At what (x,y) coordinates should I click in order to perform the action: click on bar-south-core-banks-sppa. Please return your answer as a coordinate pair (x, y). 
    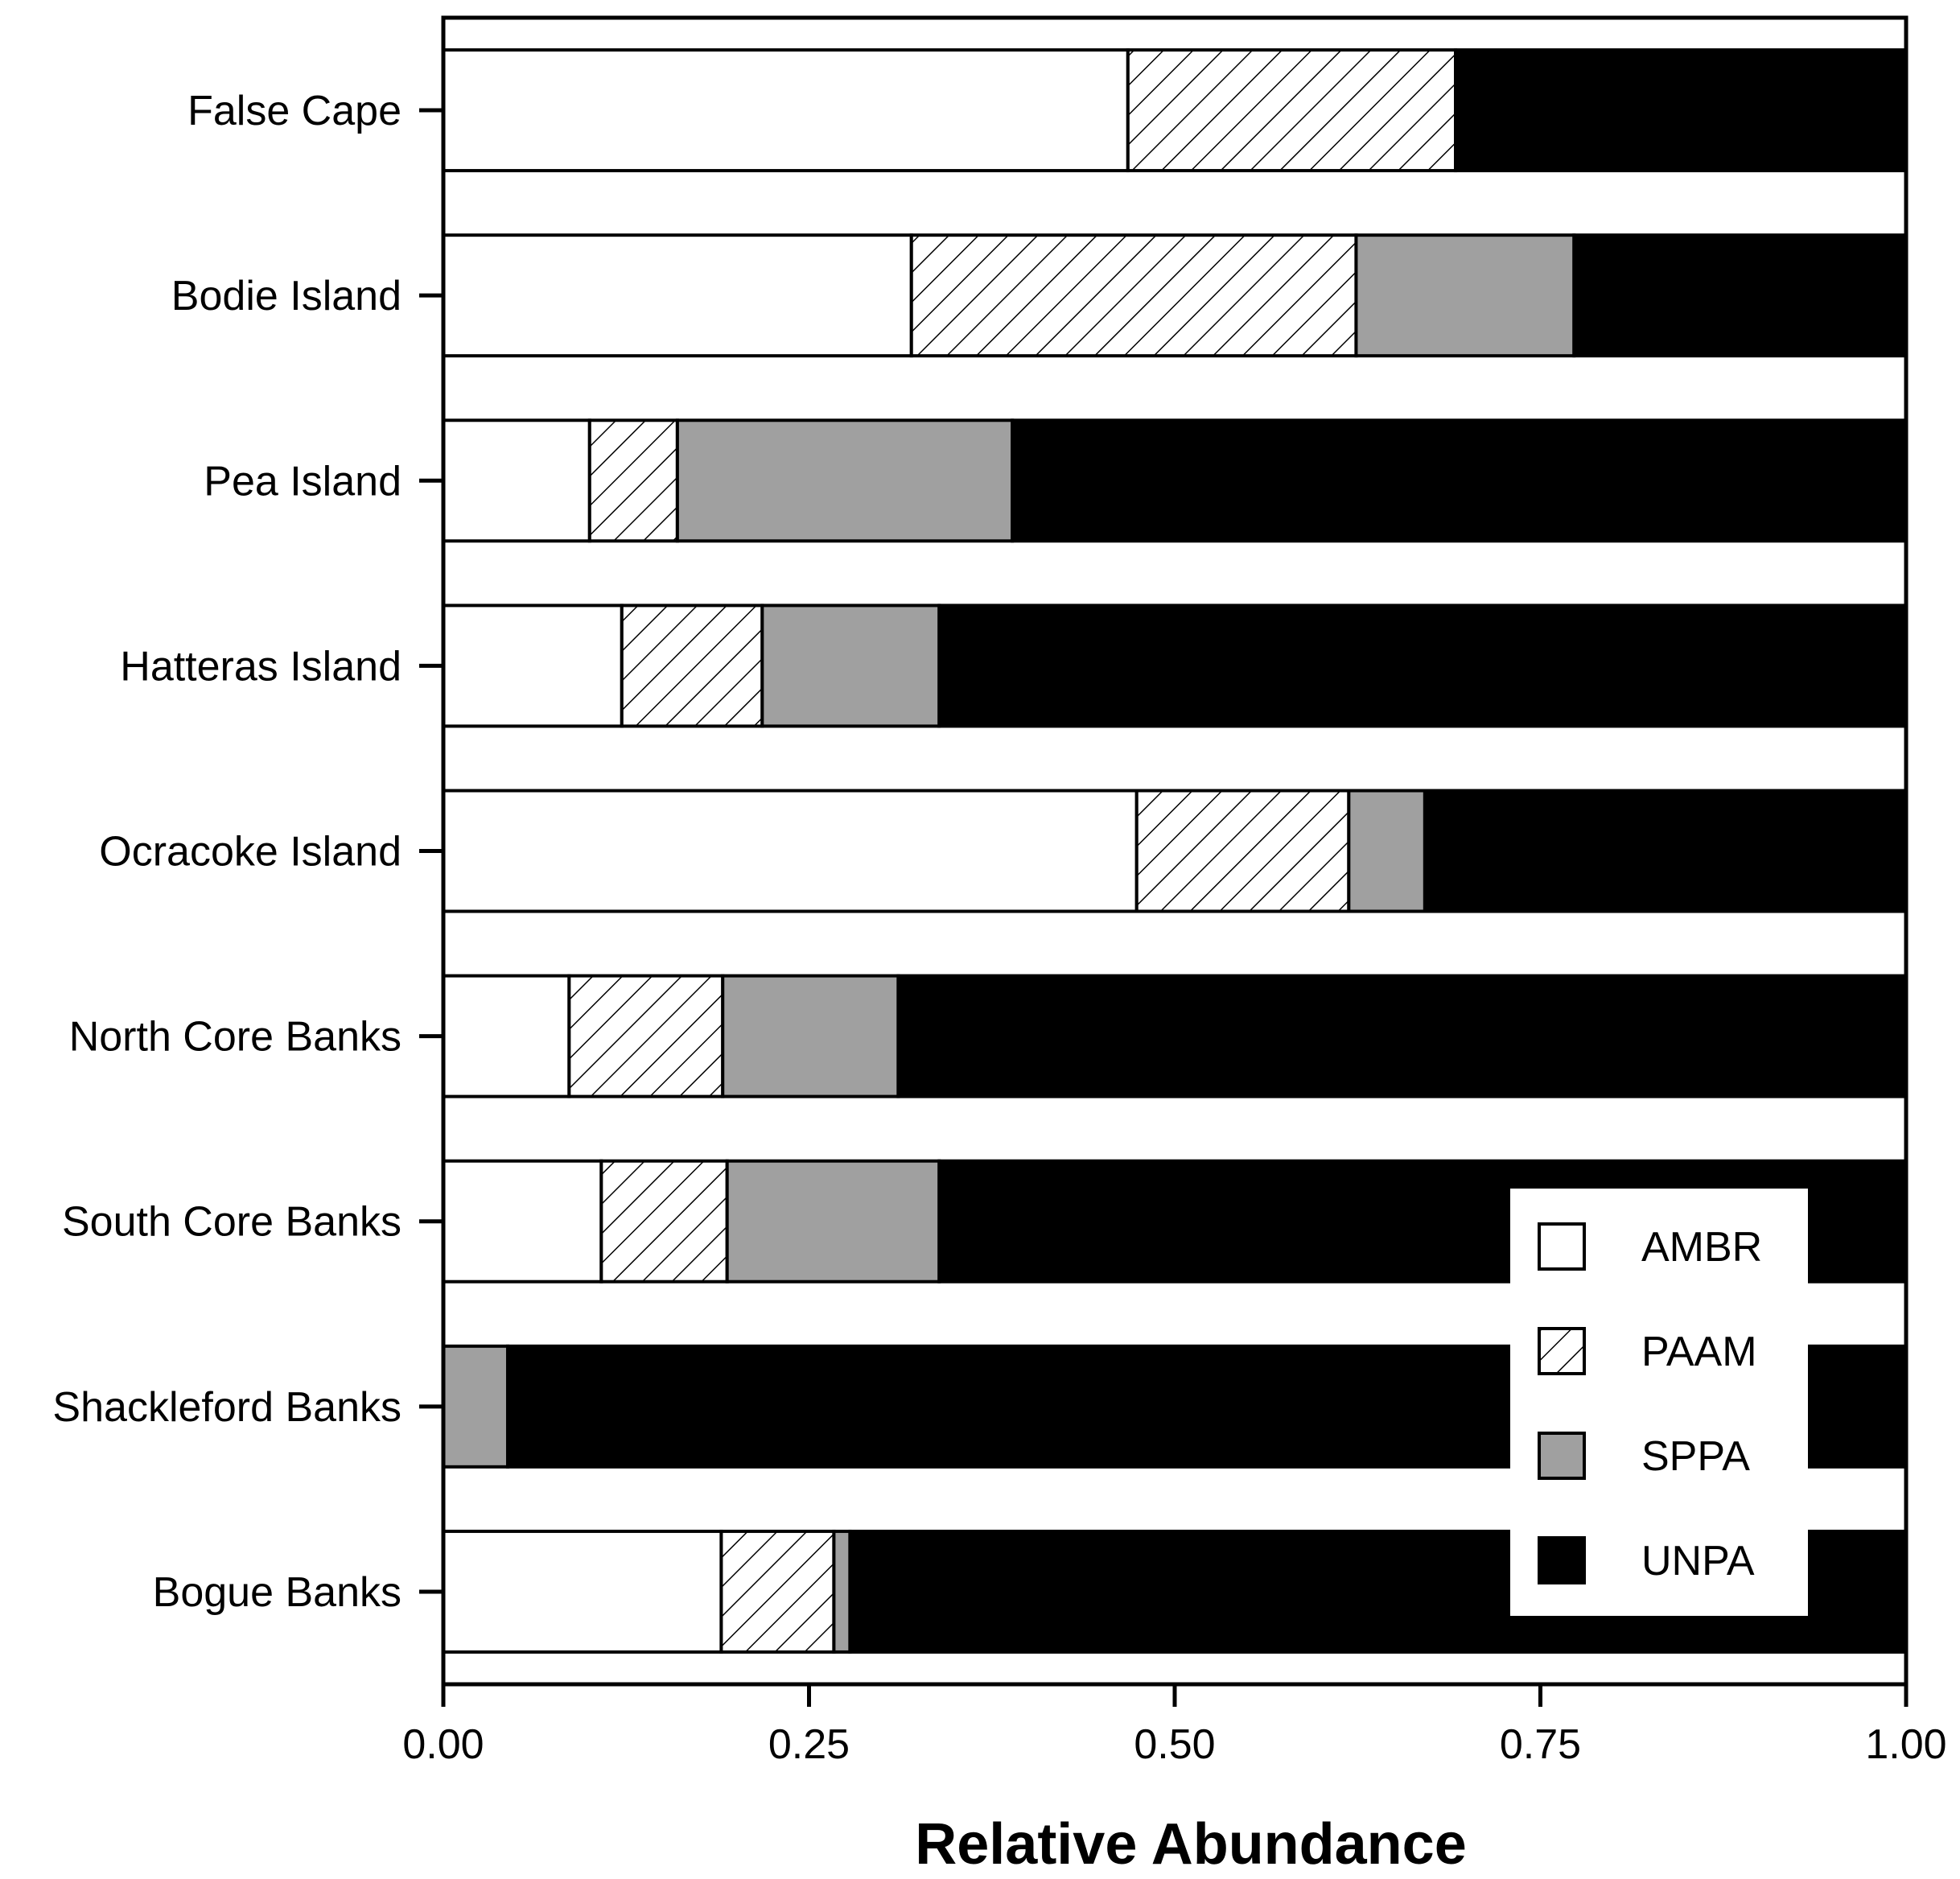
    Looking at the image, I should click on (833, 1221).